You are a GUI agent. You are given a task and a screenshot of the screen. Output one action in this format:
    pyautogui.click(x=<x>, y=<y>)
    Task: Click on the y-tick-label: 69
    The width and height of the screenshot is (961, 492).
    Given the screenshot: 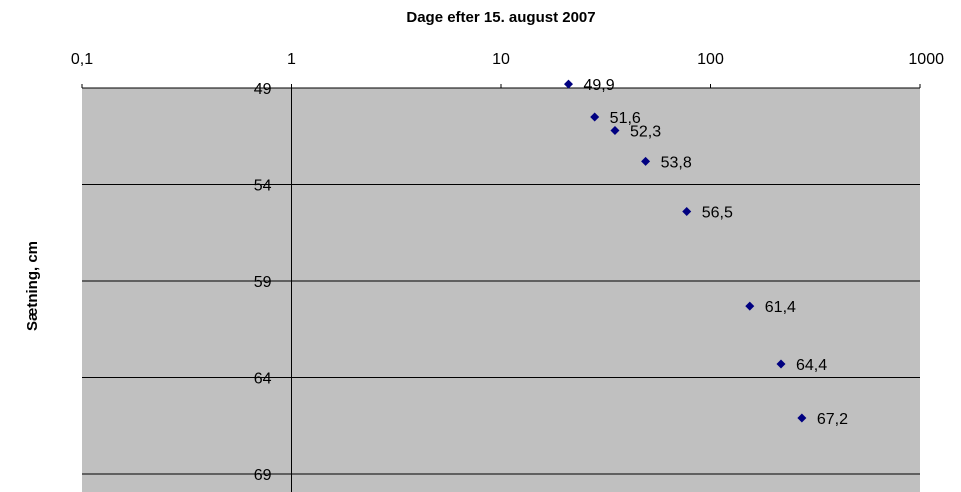 What is the action you would take?
    pyautogui.click(x=263, y=475)
    